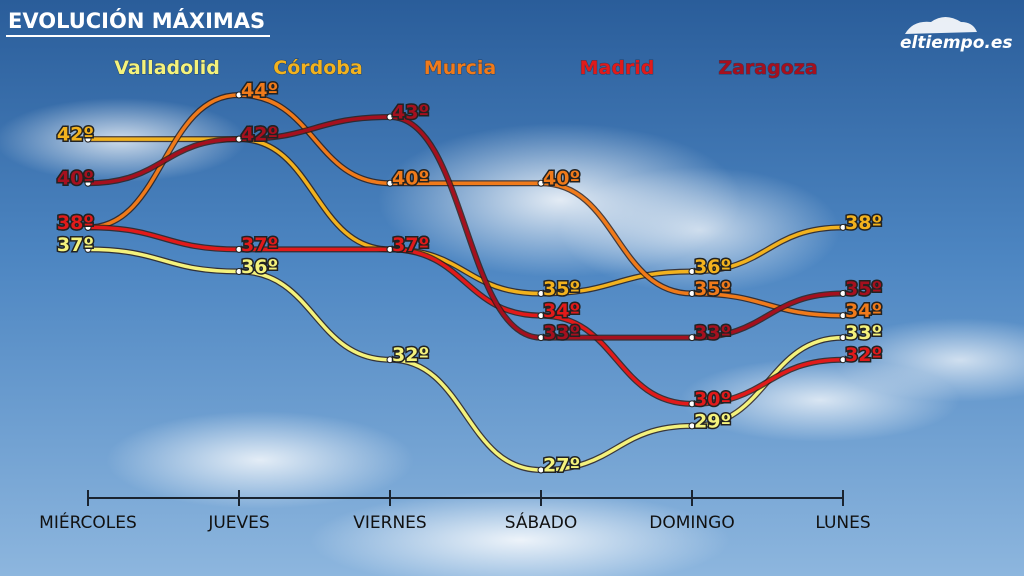 The image size is (1024, 576). Describe the element at coordinates (941, 25) in the screenshot. I see `logo-cloud` at that location.